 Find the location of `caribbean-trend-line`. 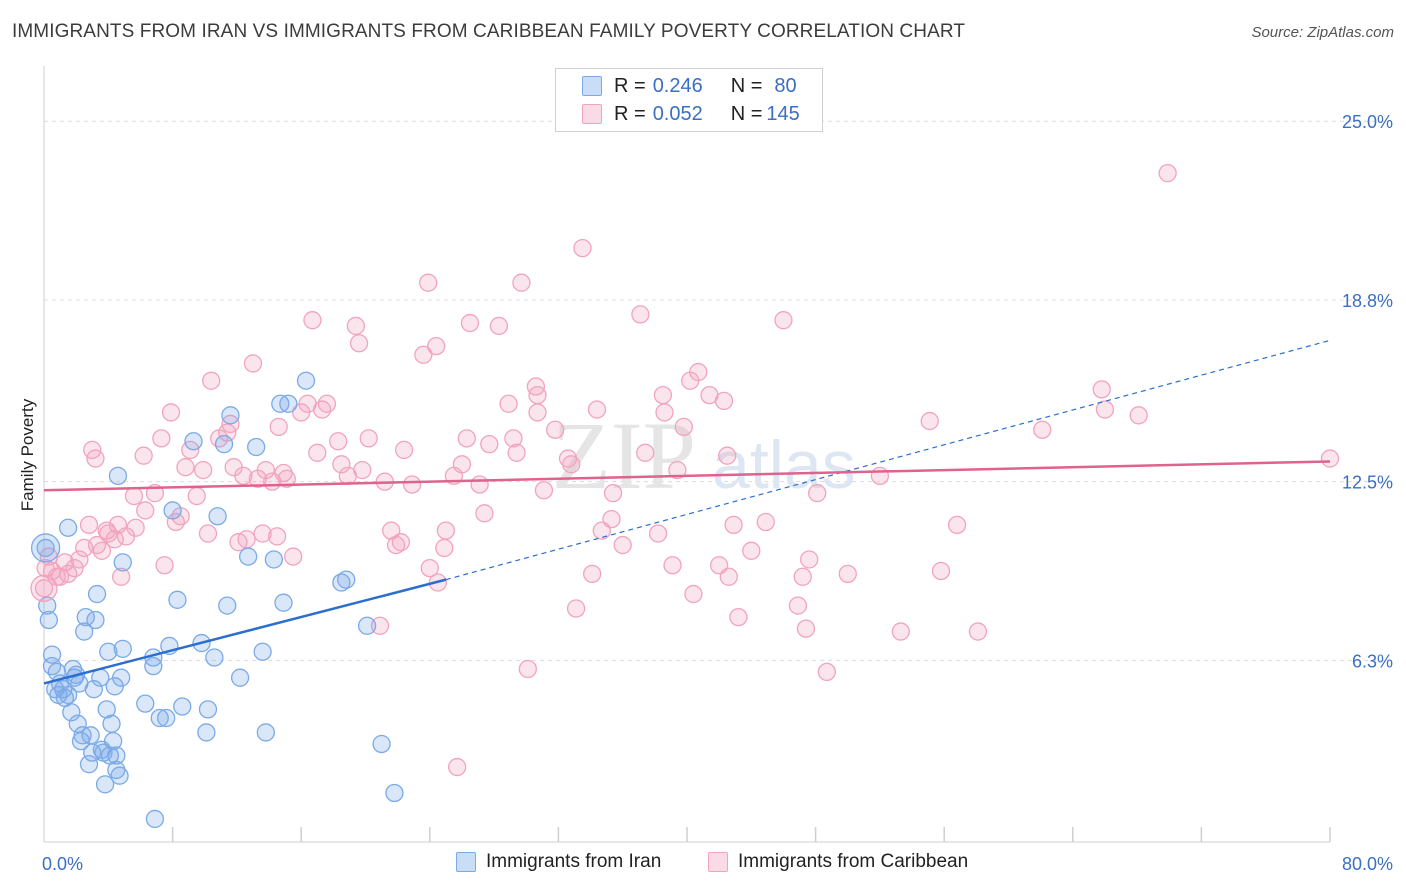

caribbean-trend-line is located at coordinates (687, 476).